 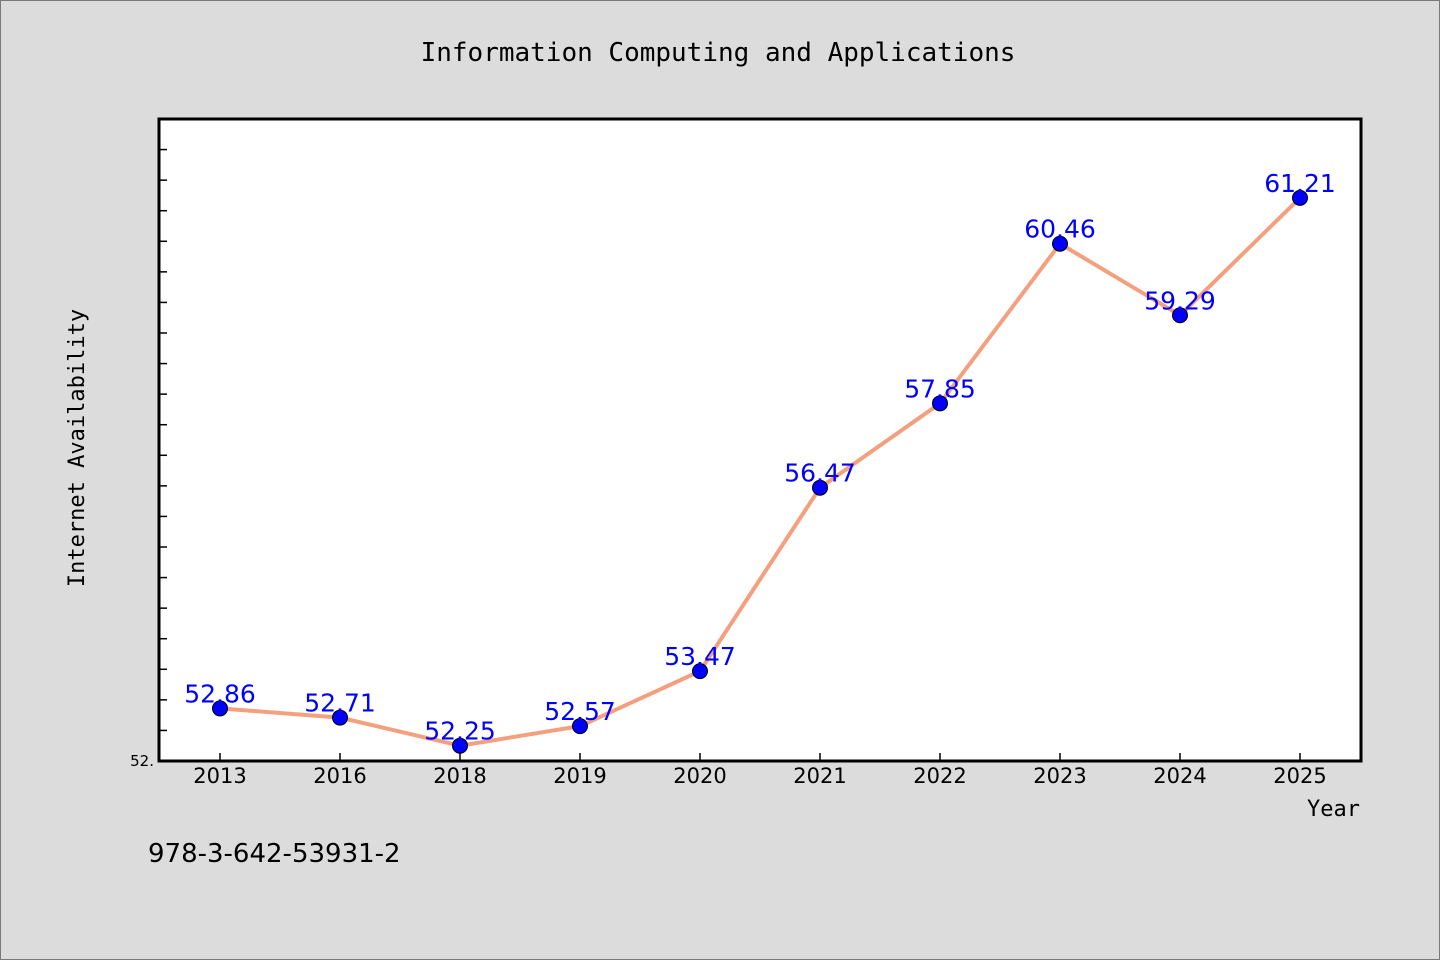 What do you see at coordinates (459, 776) in the screenshot?
I see `x-tick-label: 2018` at bounding box center [459, 776].